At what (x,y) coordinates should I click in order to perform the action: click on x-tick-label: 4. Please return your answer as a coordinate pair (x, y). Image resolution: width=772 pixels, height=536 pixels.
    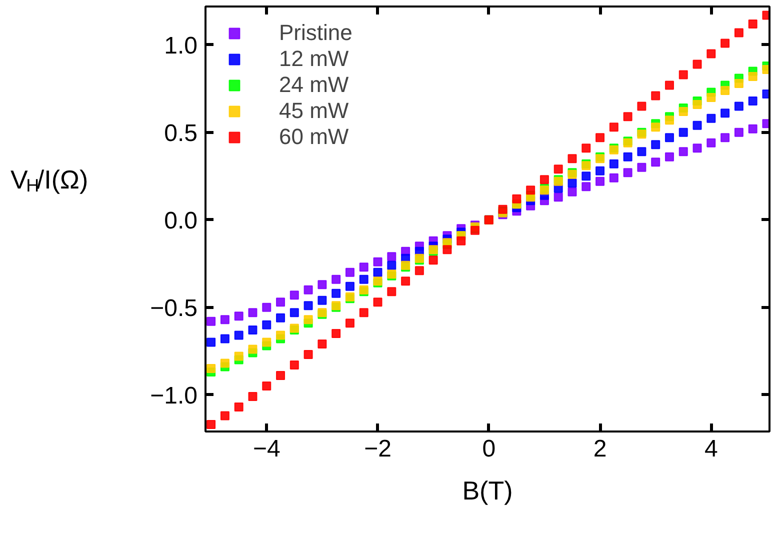
    Looking at the image, I should click on (711, 449).